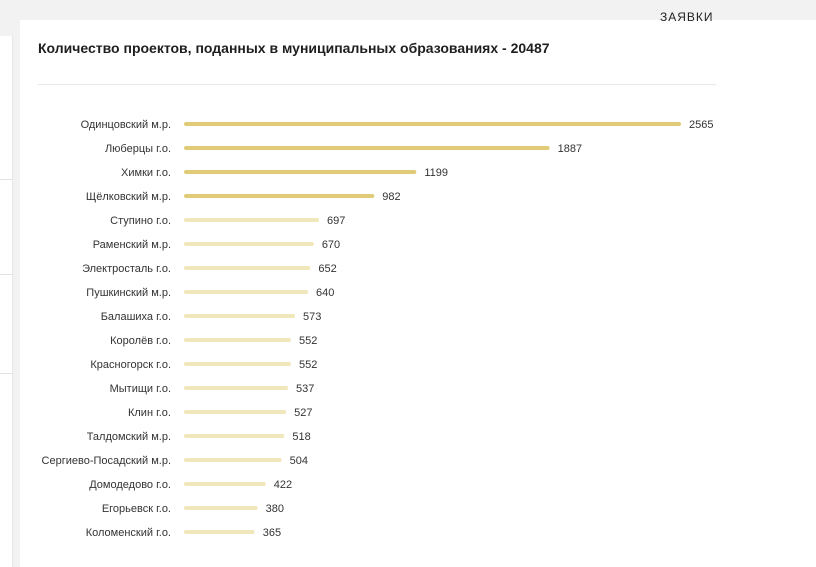  I want to click on value-label: 2565, so click(701, 125).